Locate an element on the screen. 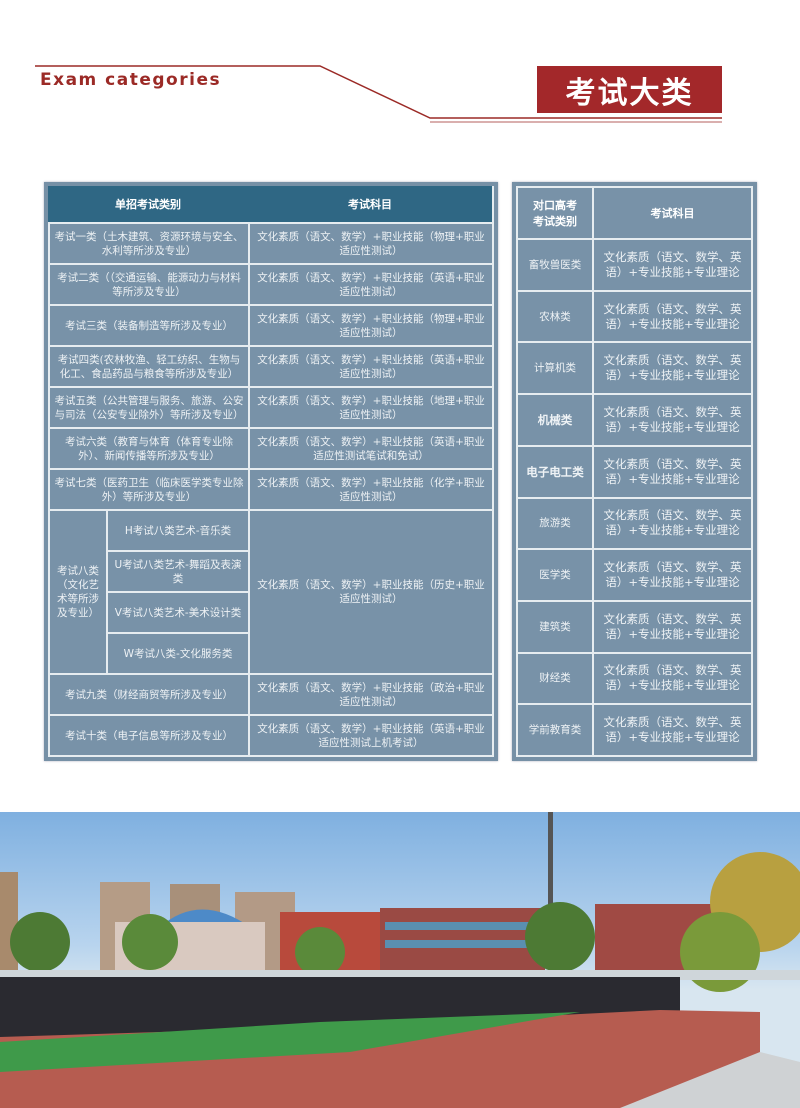  exam-subcategory: U考试八类艺术-舞蹈及表演类 is located at coordinates (178, 571).